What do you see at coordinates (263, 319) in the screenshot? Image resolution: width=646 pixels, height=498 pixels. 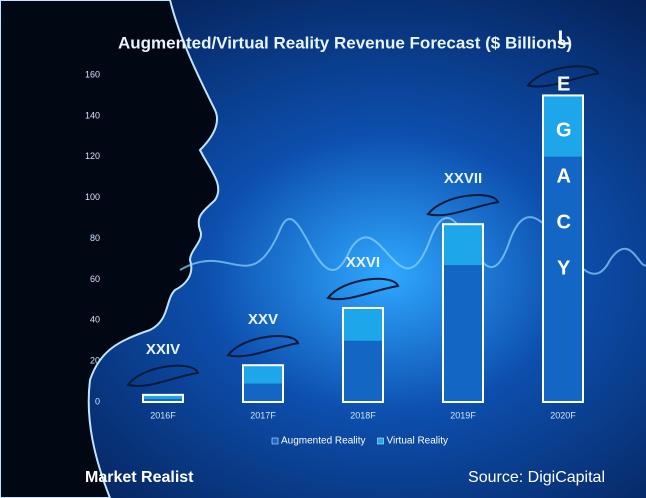 I see `annotation: XXV` at bounding box center [263, 319].